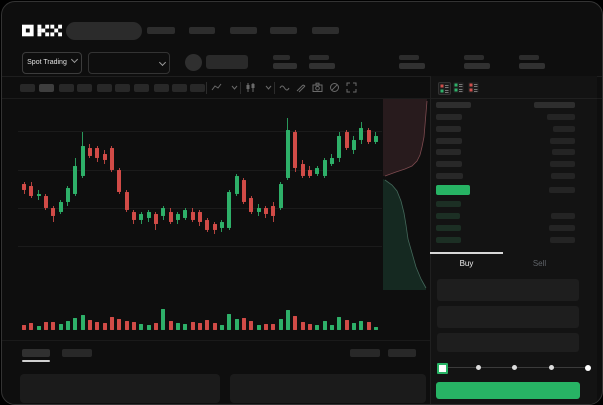  I want to click on orderbook-view-asks-icon, so click(473, 87).